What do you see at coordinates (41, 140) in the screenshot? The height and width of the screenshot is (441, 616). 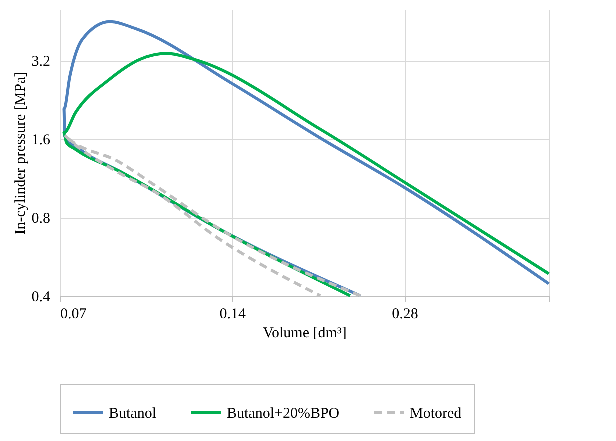 I see `y-tick-label: 1.6` at bounding box center [41, 140].